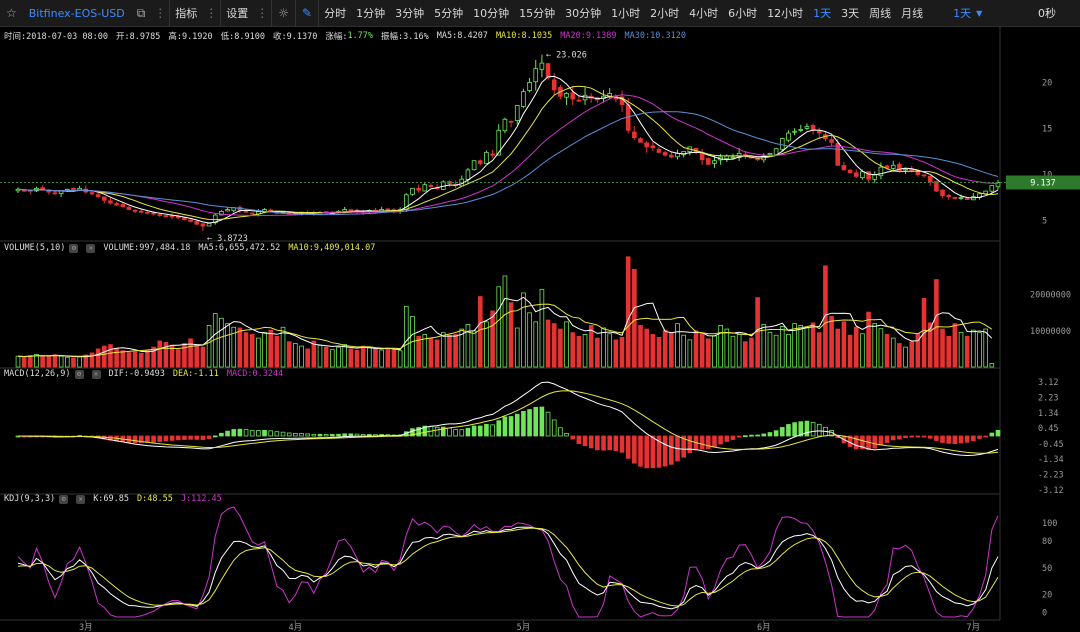  I want to click on period-dropdown: 1天 ▼, so click(955, 13).